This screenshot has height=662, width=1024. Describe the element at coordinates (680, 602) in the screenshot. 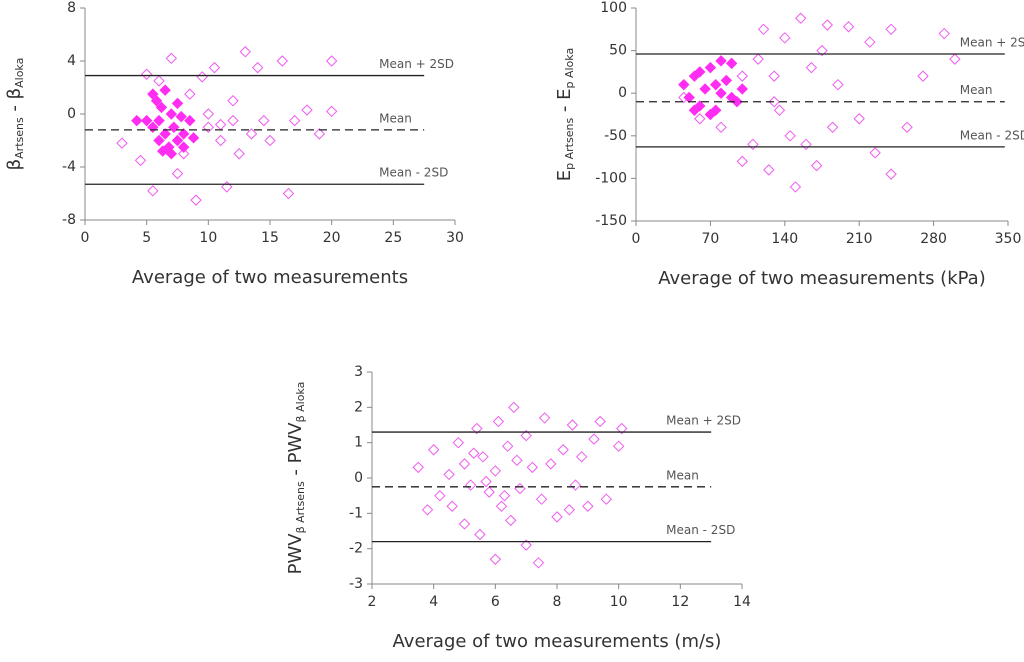

I see `x-tick-label: 12` at that location.